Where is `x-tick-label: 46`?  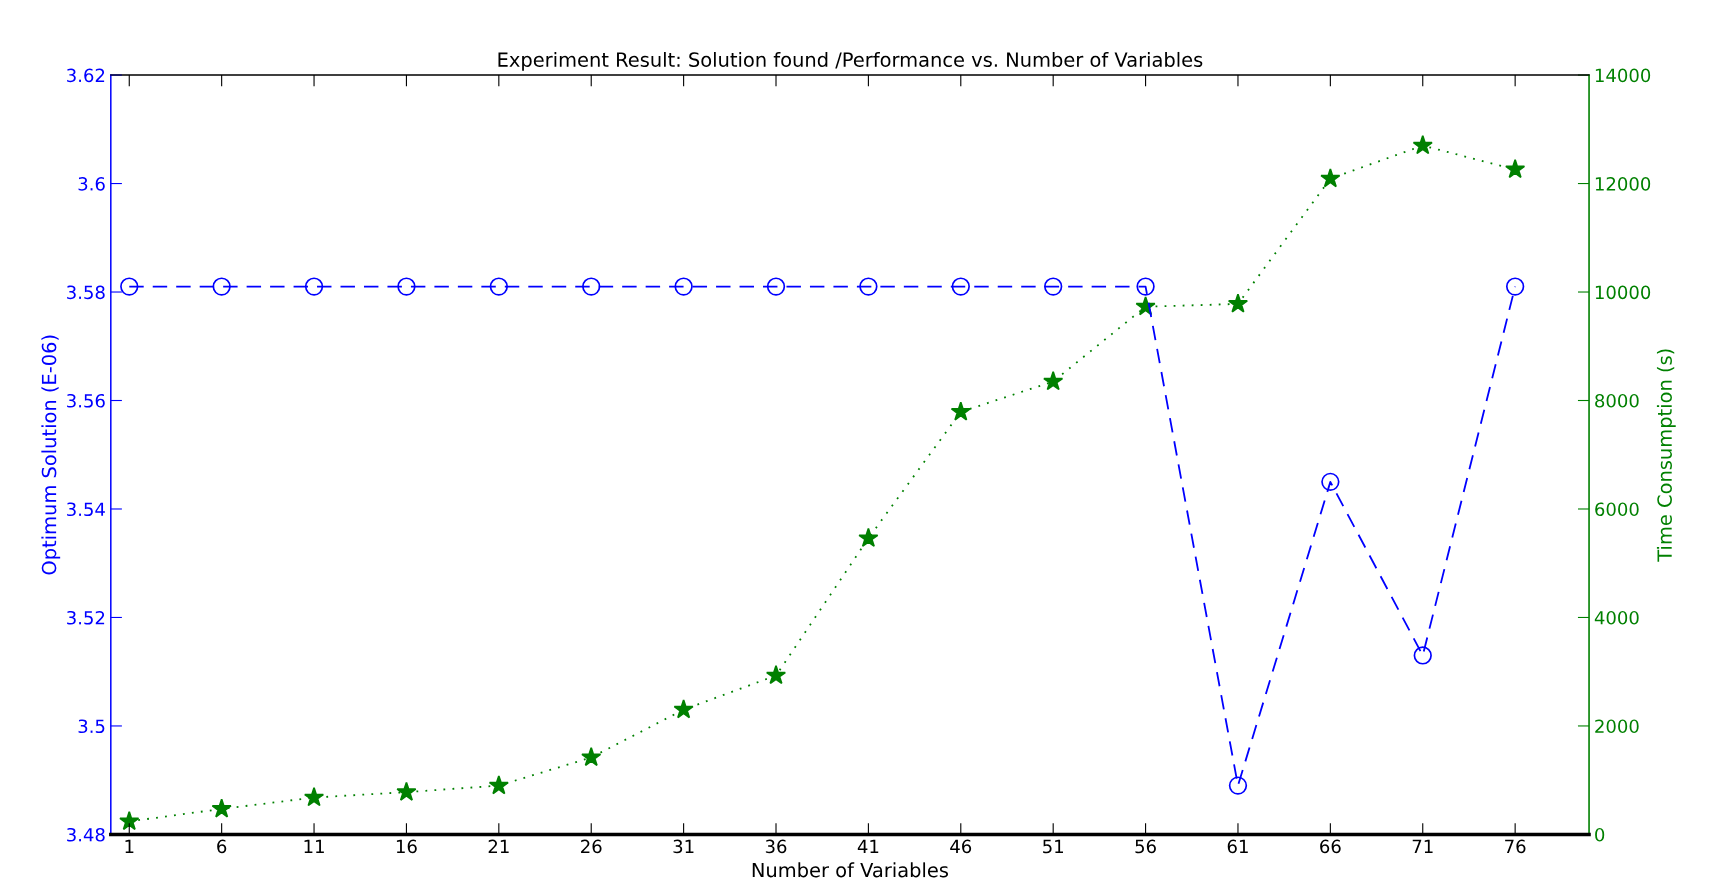
x-tick-label: 46 is located at coordinates (961, 846).